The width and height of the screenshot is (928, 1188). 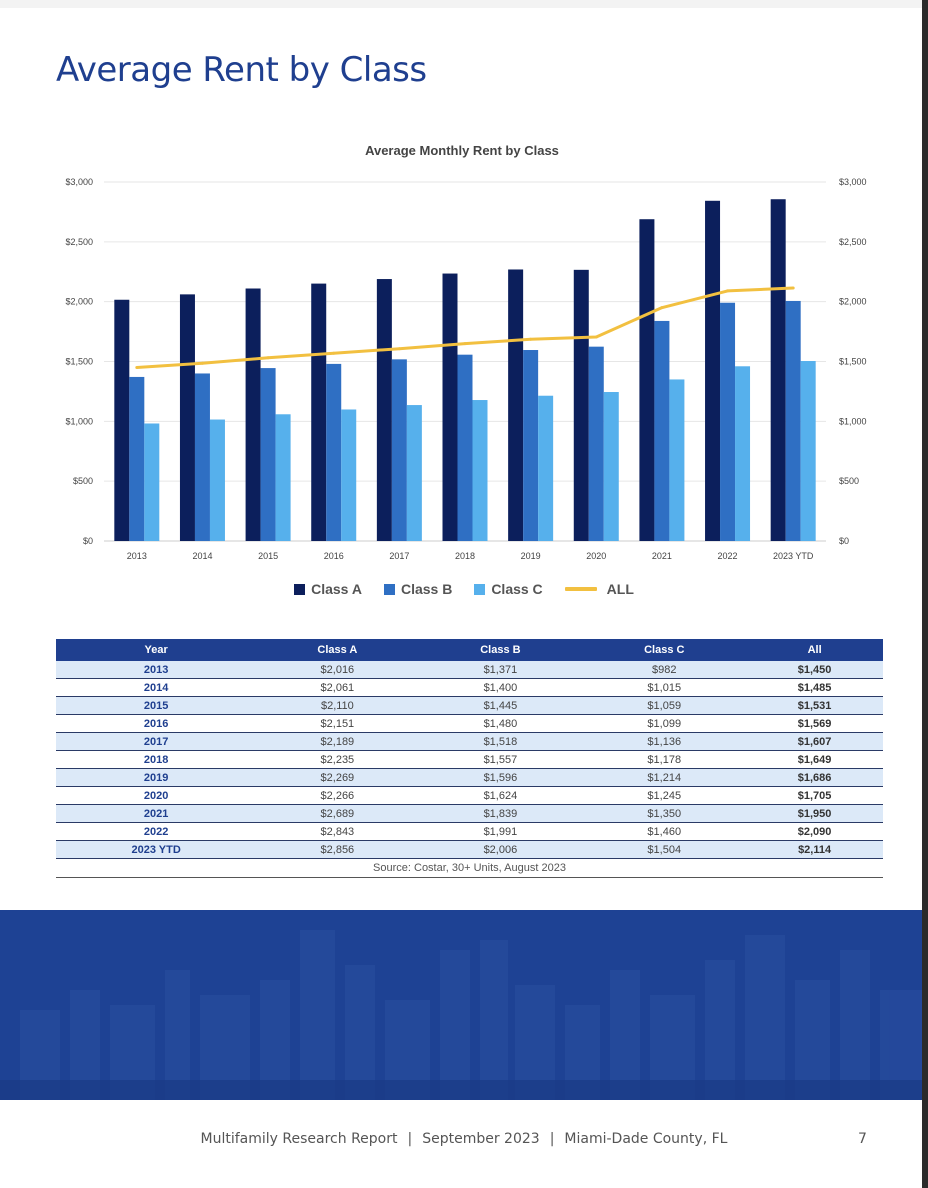 What do you see at coordinates (814, 795) in the screenshot?
I see `table-cell: $1,705` at bounding box center [814, 795].